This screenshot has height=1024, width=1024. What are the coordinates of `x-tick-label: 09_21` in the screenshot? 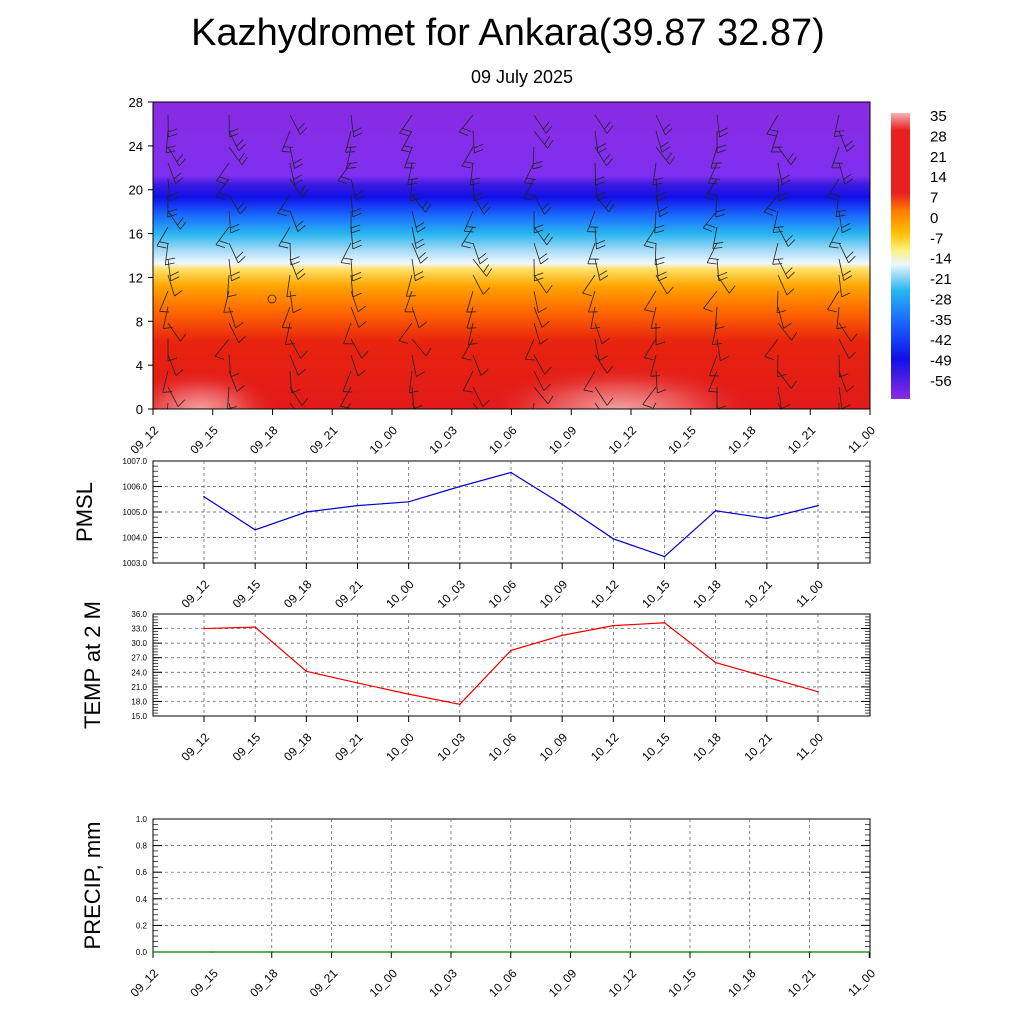 It's located at (324, 983).